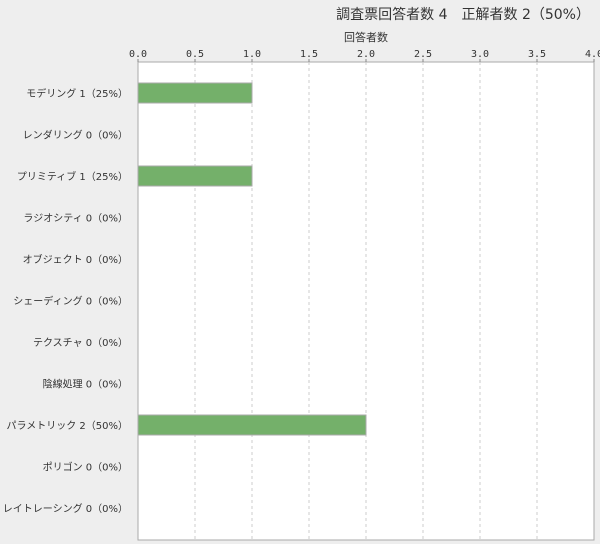 This screenshot has height=544, width=600. Describe the element at coordinates (366, 54) in the screenshot. I see `x-tick-label: 2.0` at that location.